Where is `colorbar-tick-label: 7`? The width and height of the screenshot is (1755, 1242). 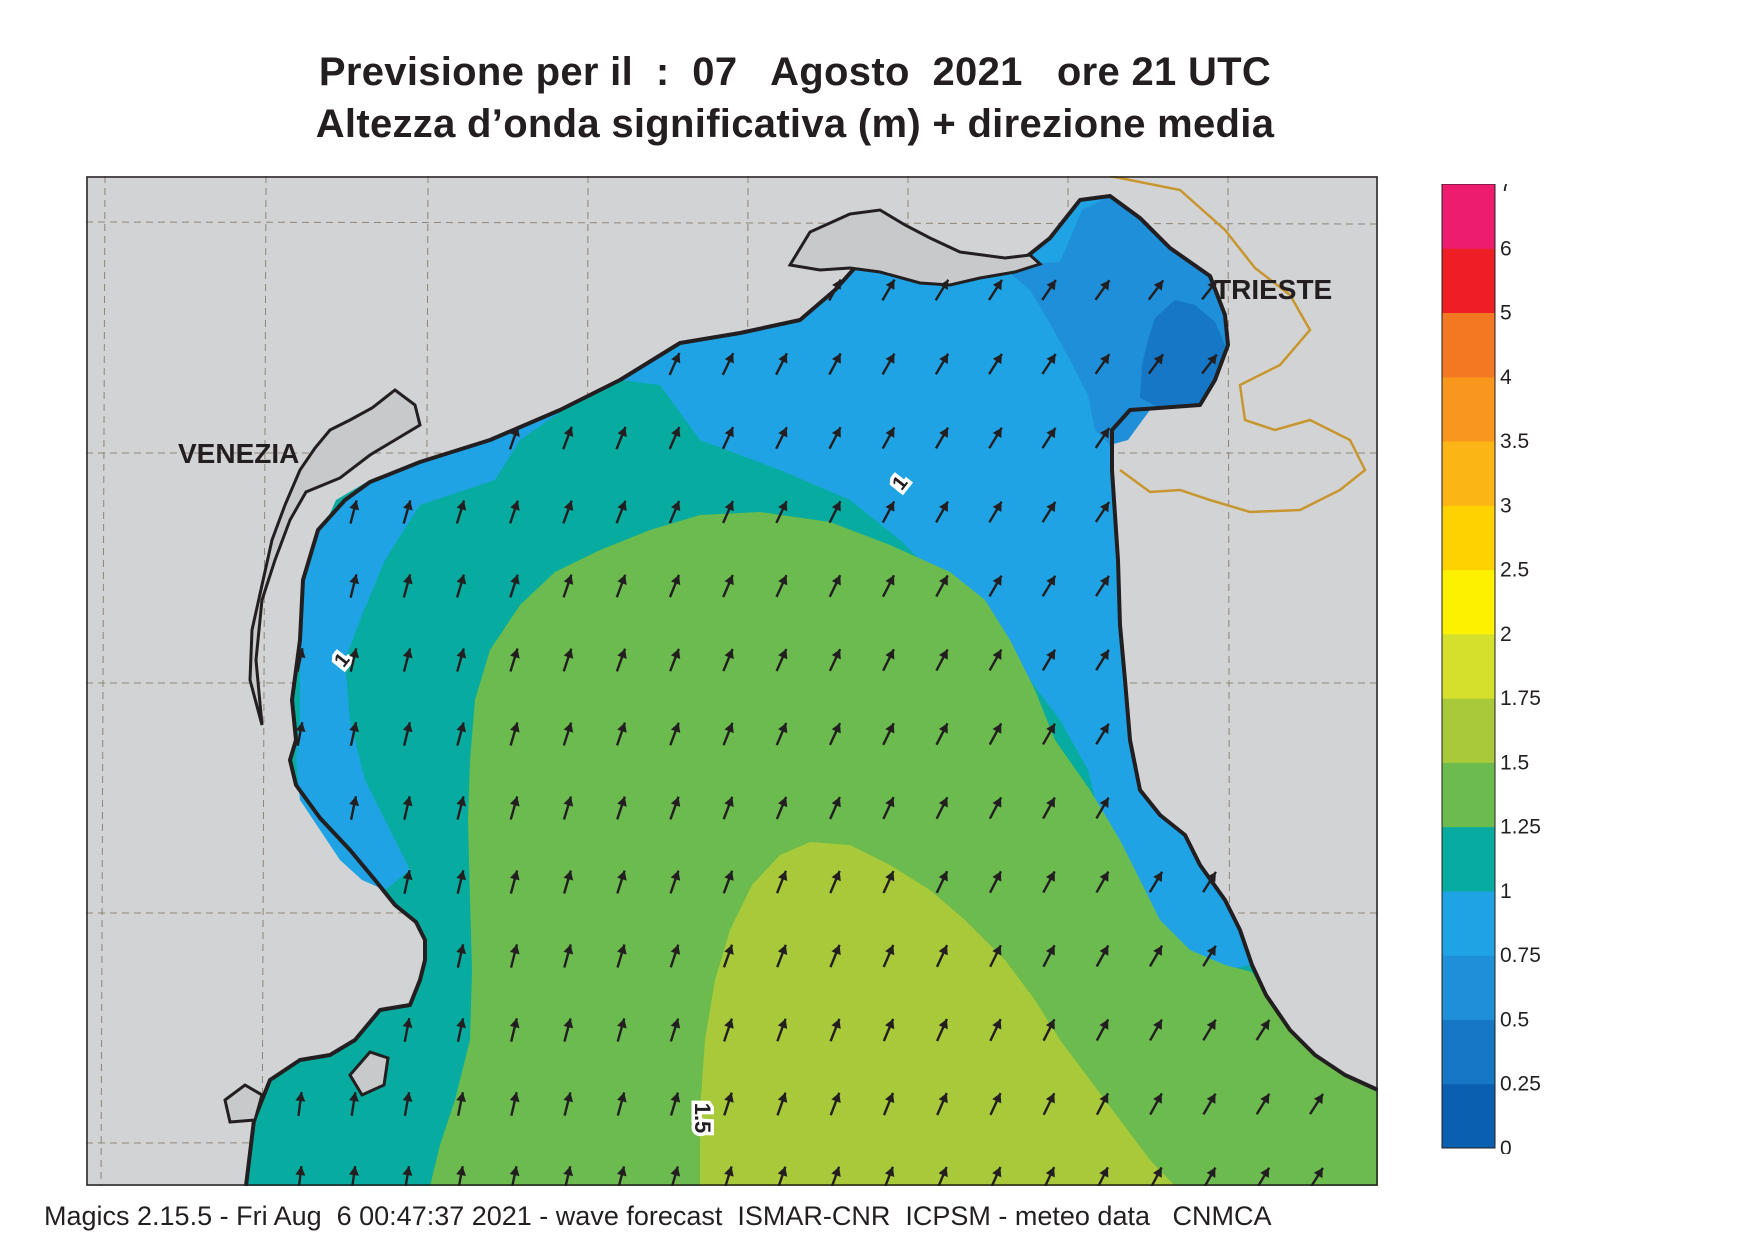
colorbar-tick-label: 7 is located at coordinates (1506, 190).